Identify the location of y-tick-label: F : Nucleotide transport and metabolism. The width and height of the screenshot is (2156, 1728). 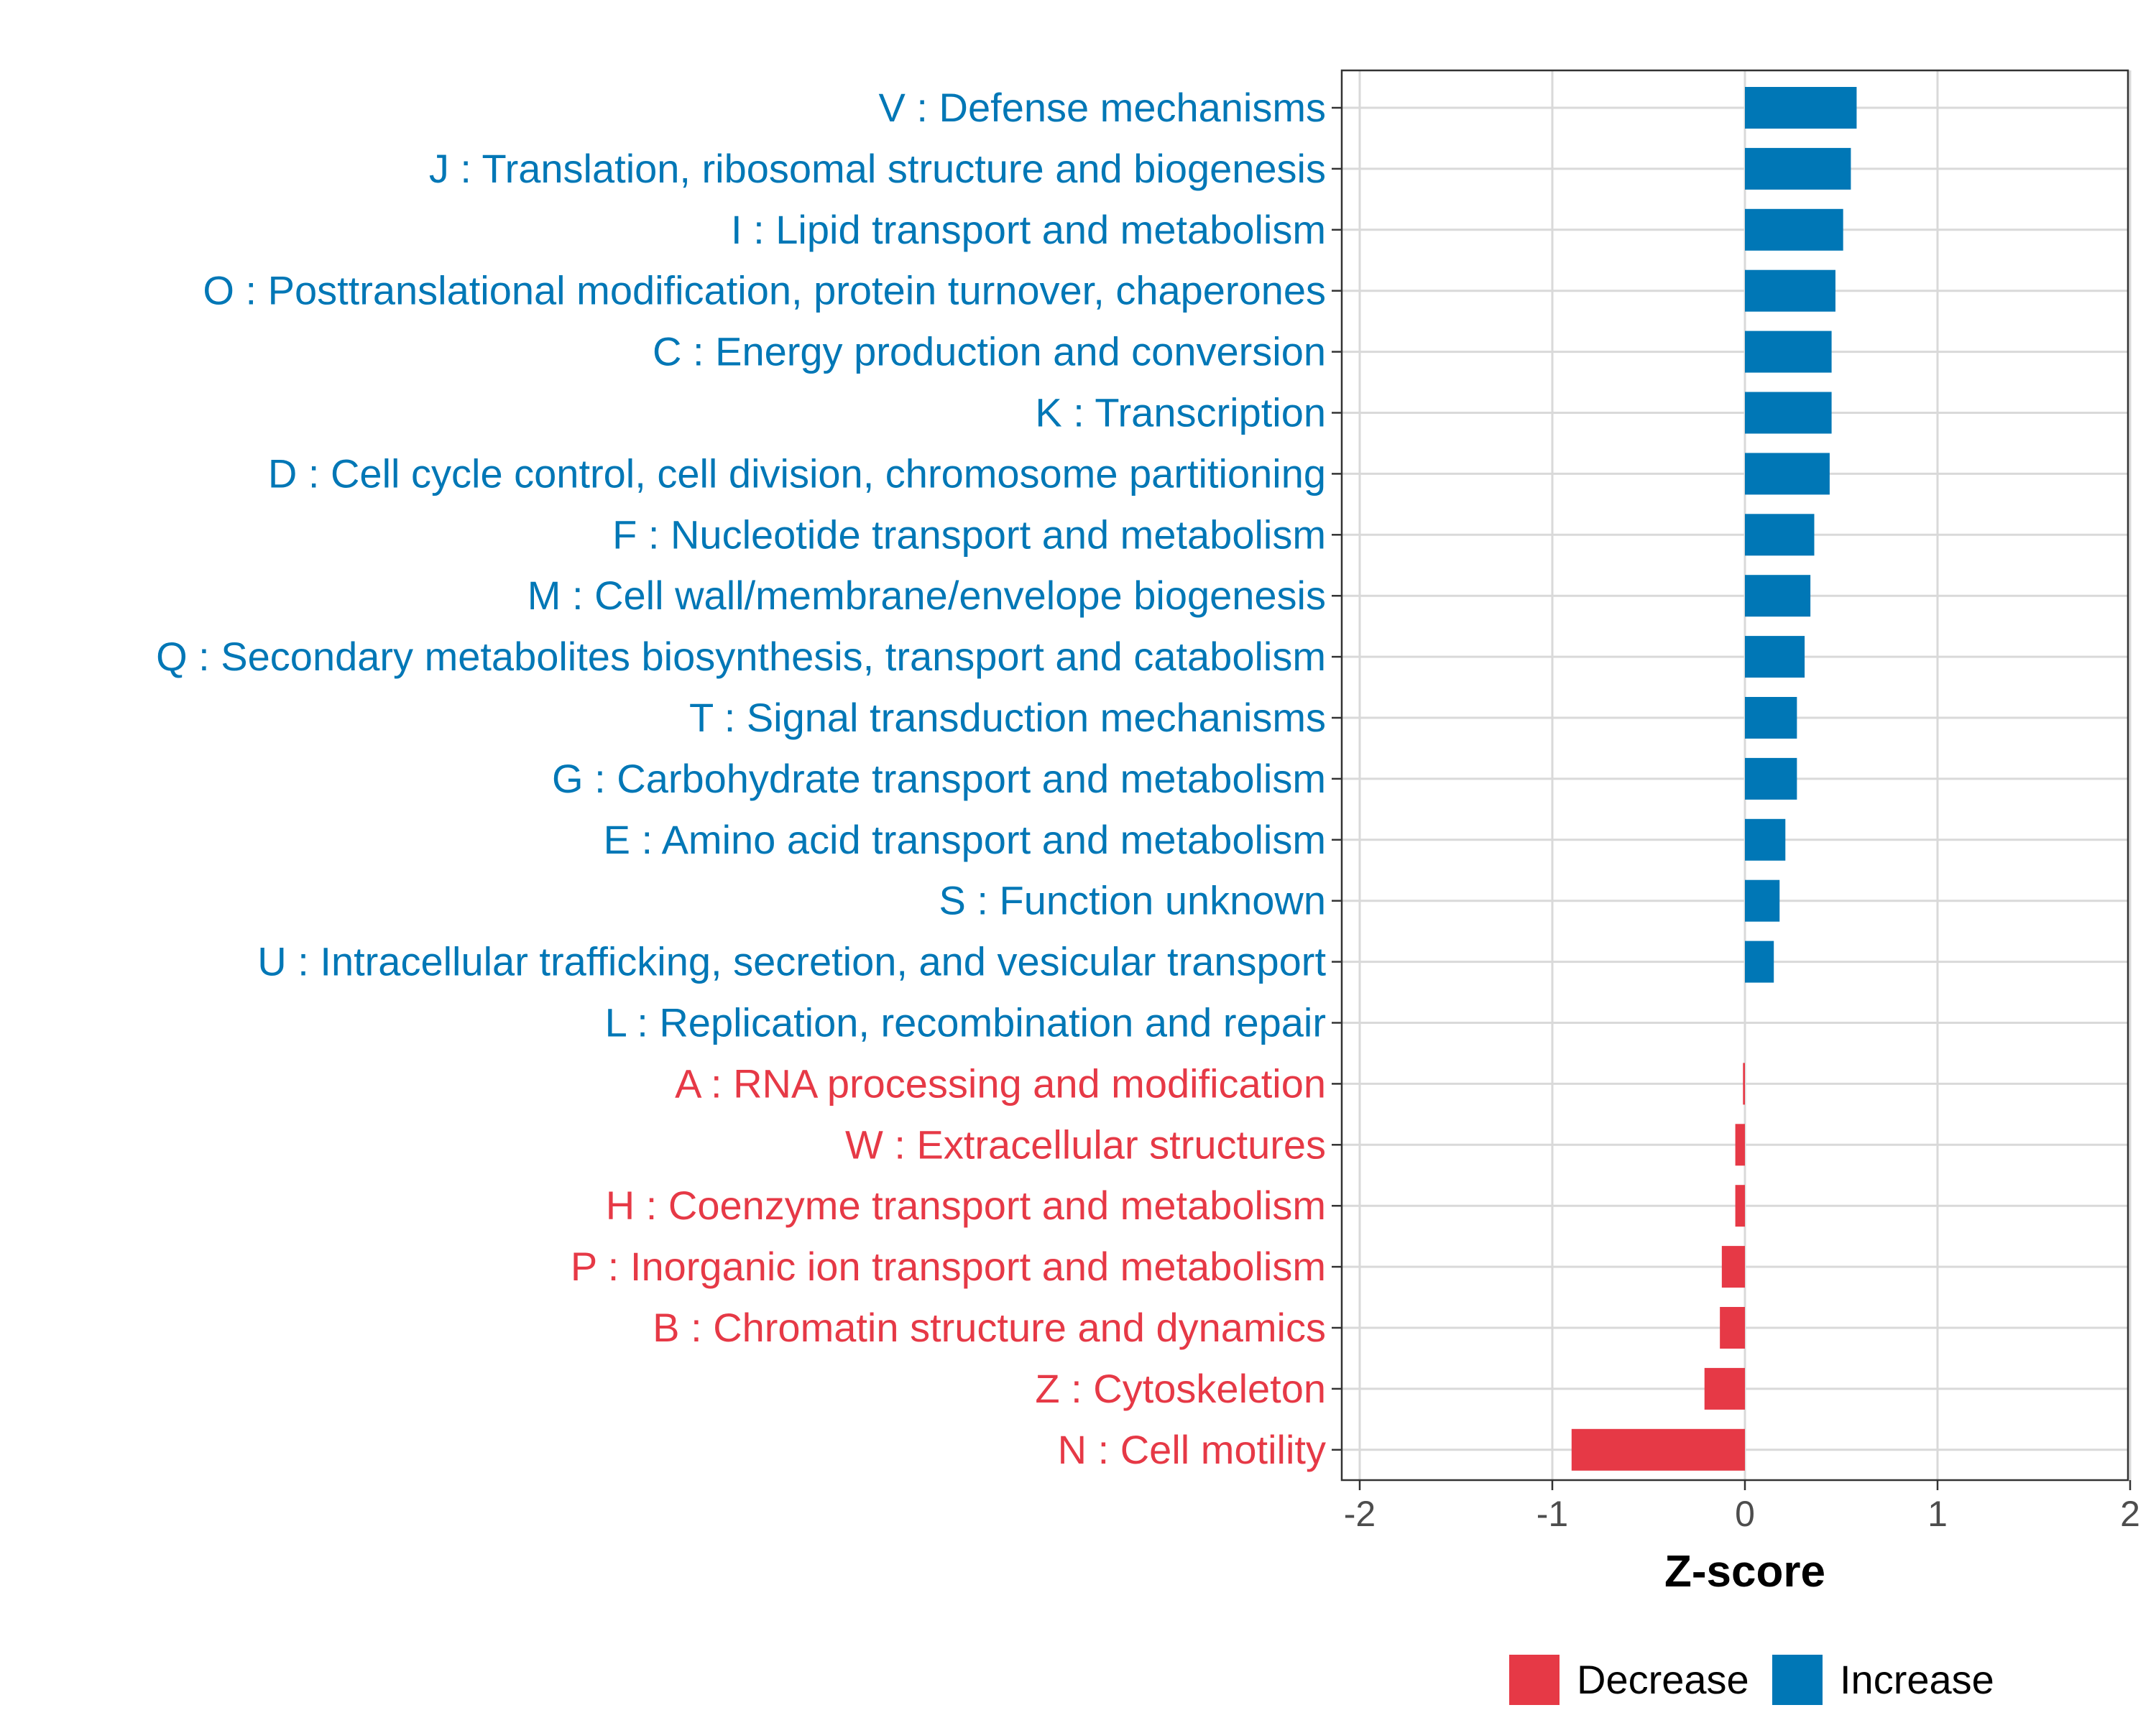
(969, 534).